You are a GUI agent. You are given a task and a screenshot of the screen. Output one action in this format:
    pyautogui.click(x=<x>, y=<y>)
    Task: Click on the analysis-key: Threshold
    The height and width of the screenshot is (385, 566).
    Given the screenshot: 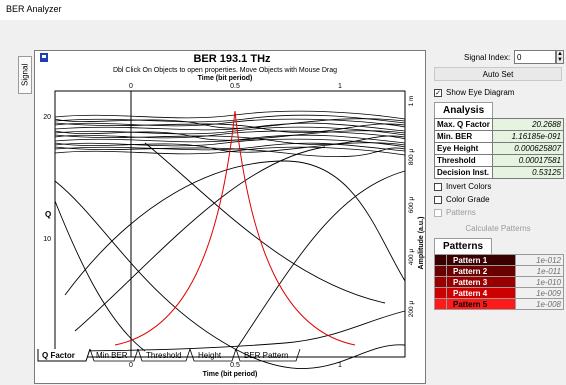 What is the action you would take?
    pyautogui.click(x=463, y=160)
    